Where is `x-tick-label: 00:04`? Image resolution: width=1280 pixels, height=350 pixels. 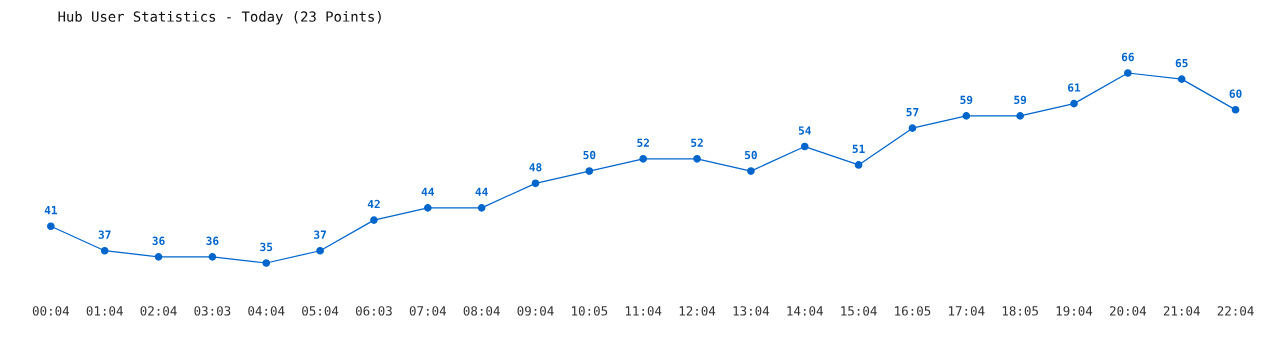 x-tick-label: 00:04 is located at coordinates (51, 311).